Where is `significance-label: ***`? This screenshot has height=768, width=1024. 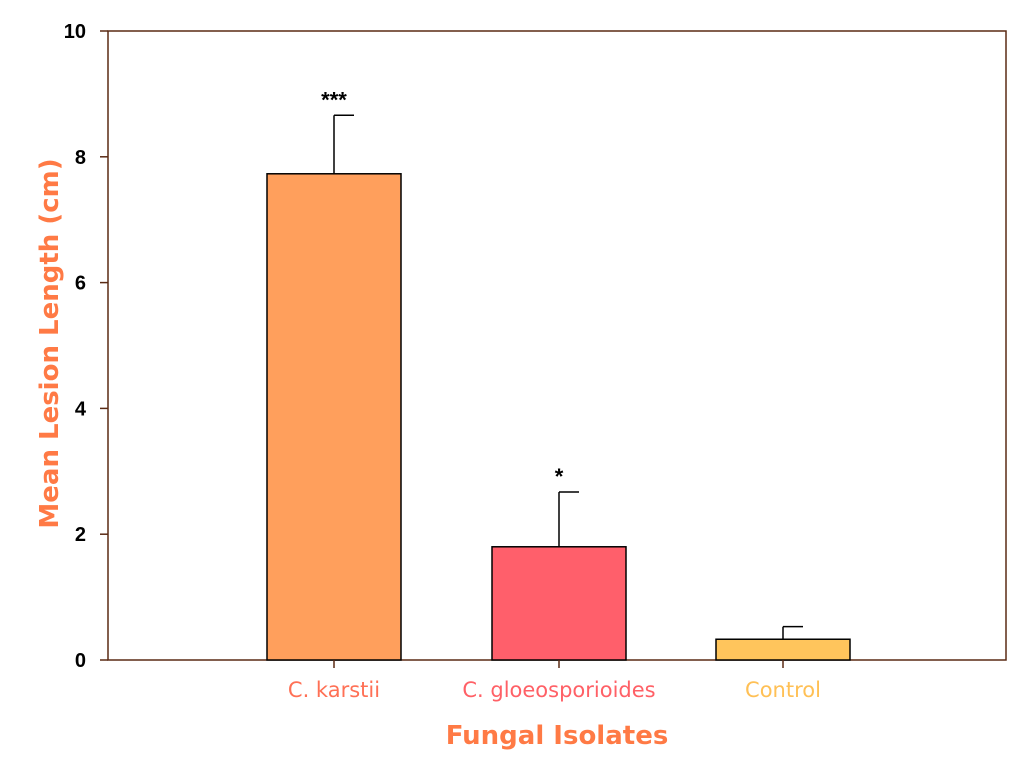
significance-label: *** is located at coordinates (334, 99).